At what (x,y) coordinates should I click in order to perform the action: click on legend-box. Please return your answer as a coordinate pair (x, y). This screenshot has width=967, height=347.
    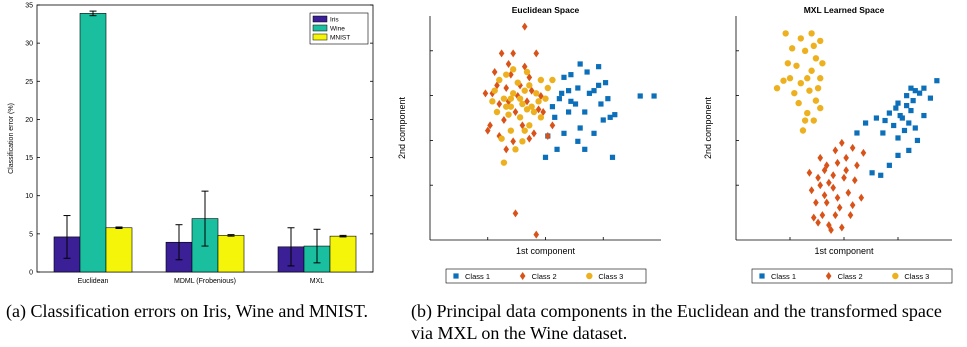
    Looking at the image, I should click on (852, 276).